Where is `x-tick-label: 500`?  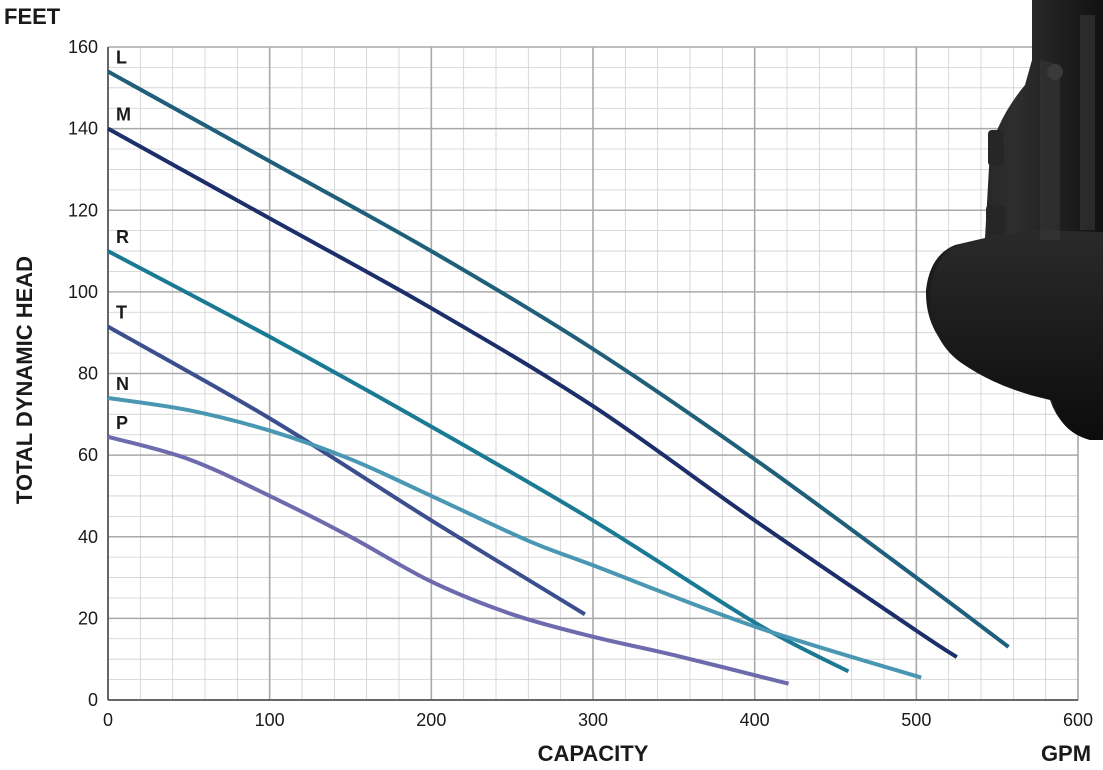 x-tick-label: 500 is located at coordinates (916, 720).